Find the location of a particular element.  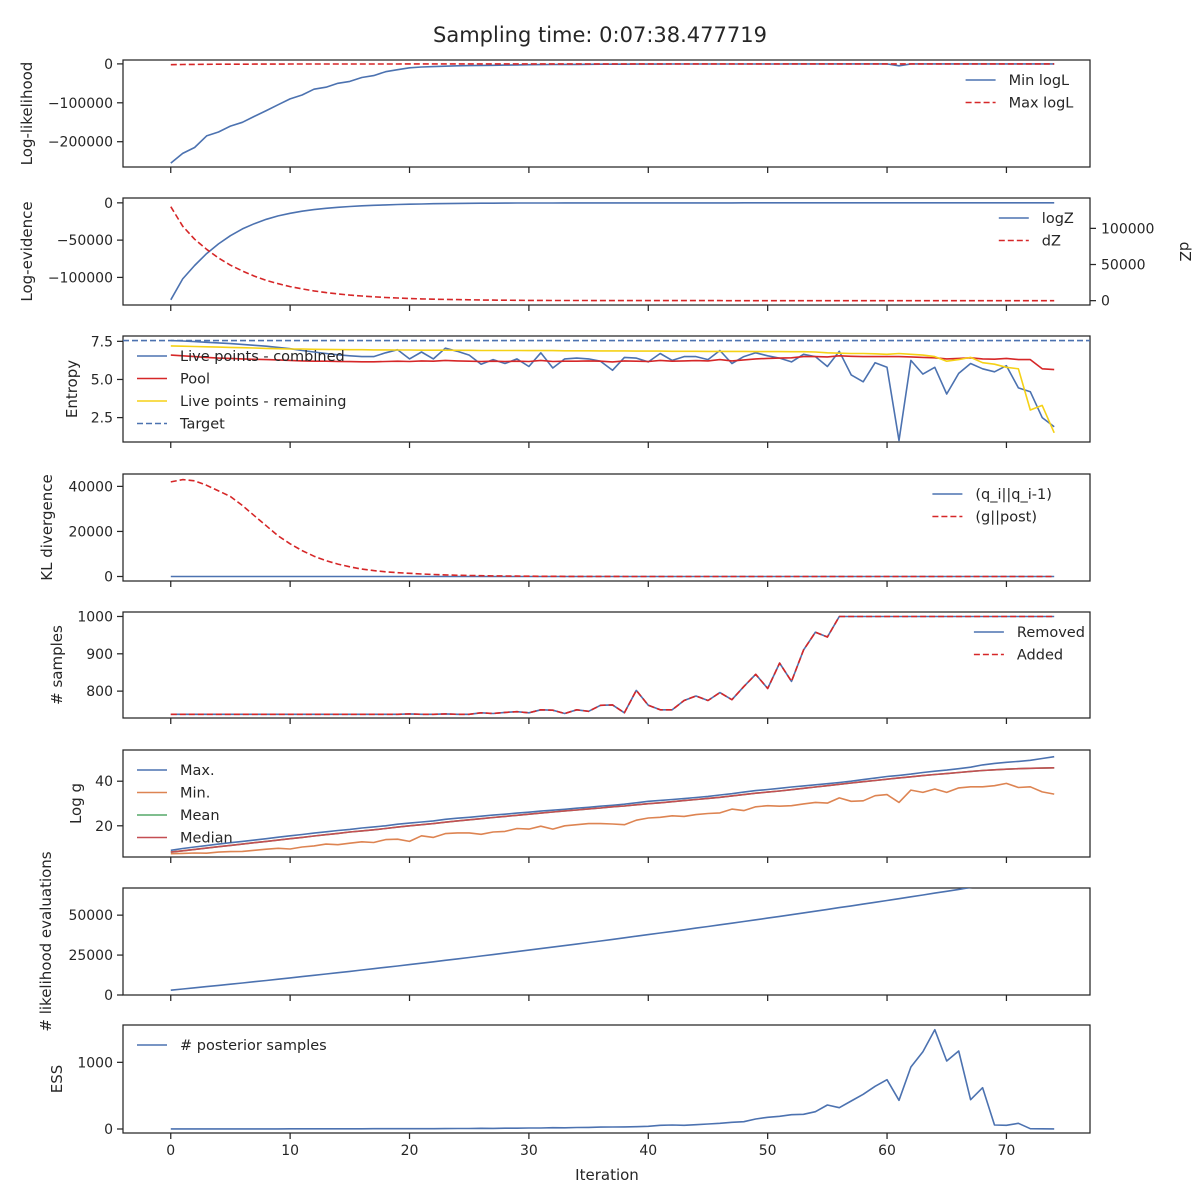

panel-5: 800 900 1000 # samples Removed Added is located at coordinates (569, 666).